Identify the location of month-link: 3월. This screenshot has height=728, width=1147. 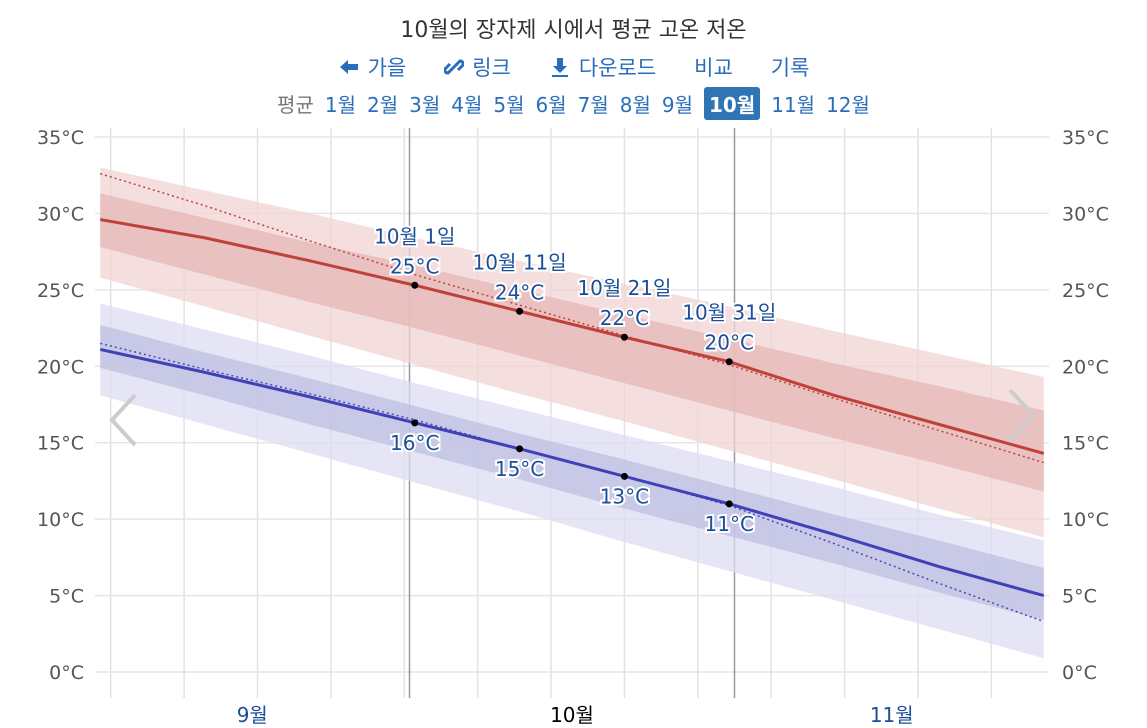
(425, 105).